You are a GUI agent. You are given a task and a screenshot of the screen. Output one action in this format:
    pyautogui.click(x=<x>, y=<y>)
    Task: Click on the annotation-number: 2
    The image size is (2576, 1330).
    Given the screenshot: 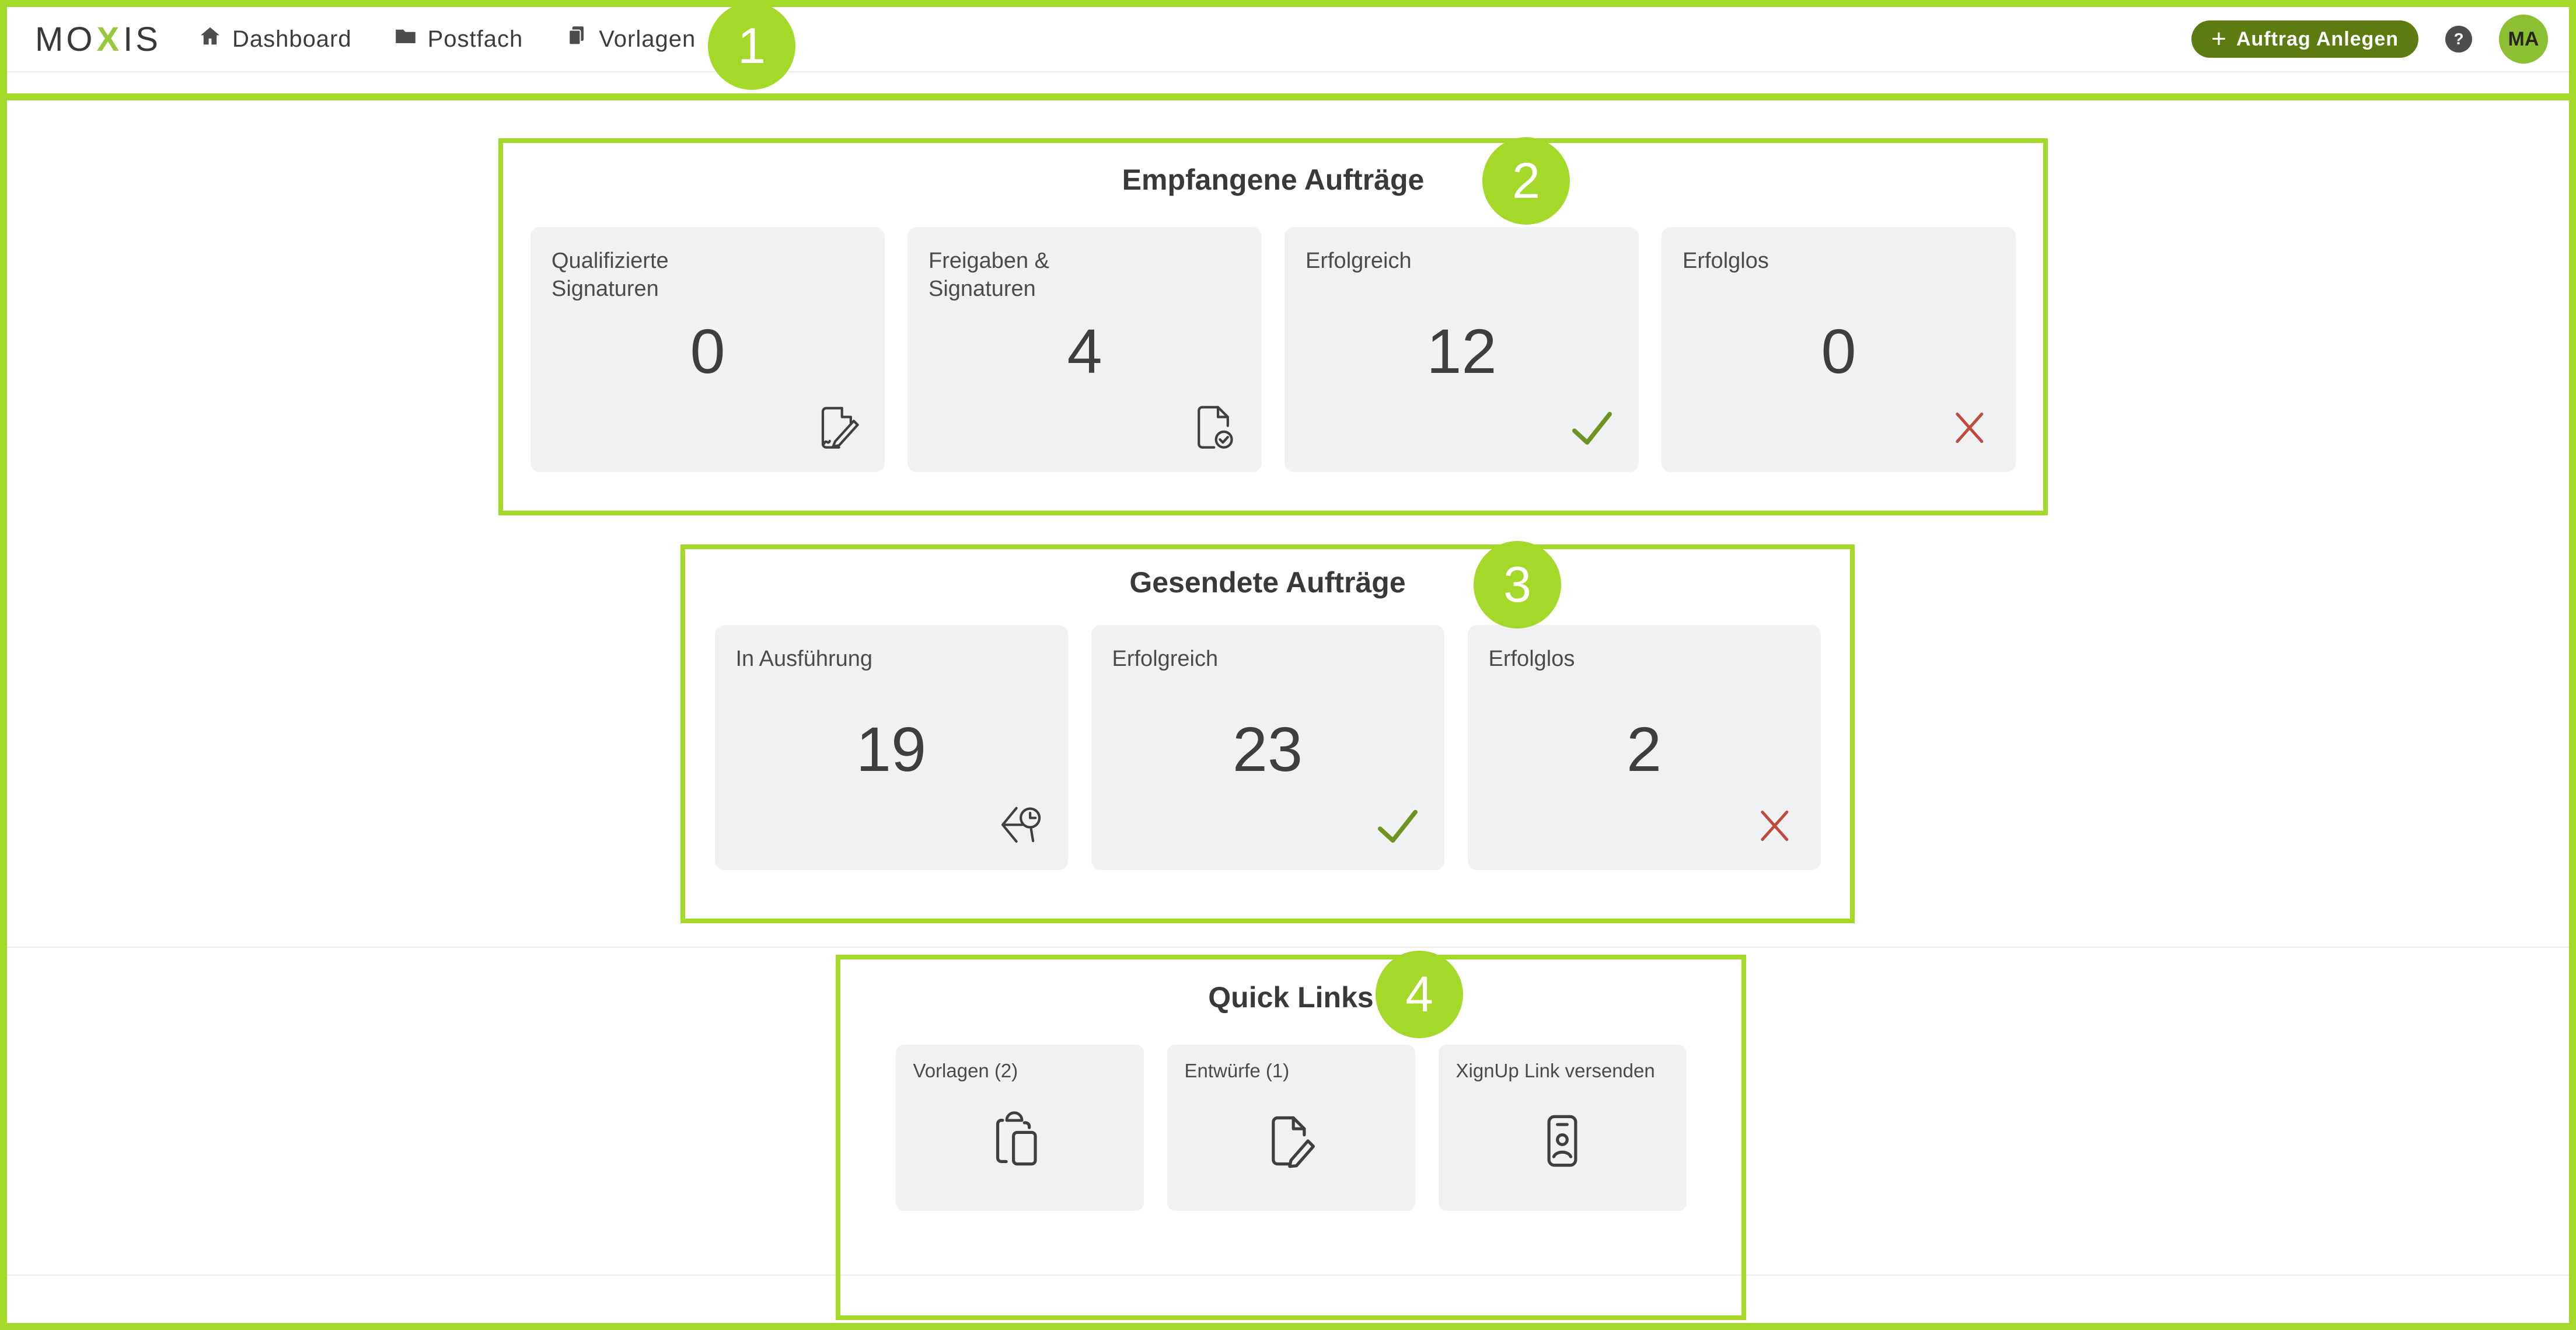 What is the action you would take?
    pyautogui.click(x=1526, y=180)
    